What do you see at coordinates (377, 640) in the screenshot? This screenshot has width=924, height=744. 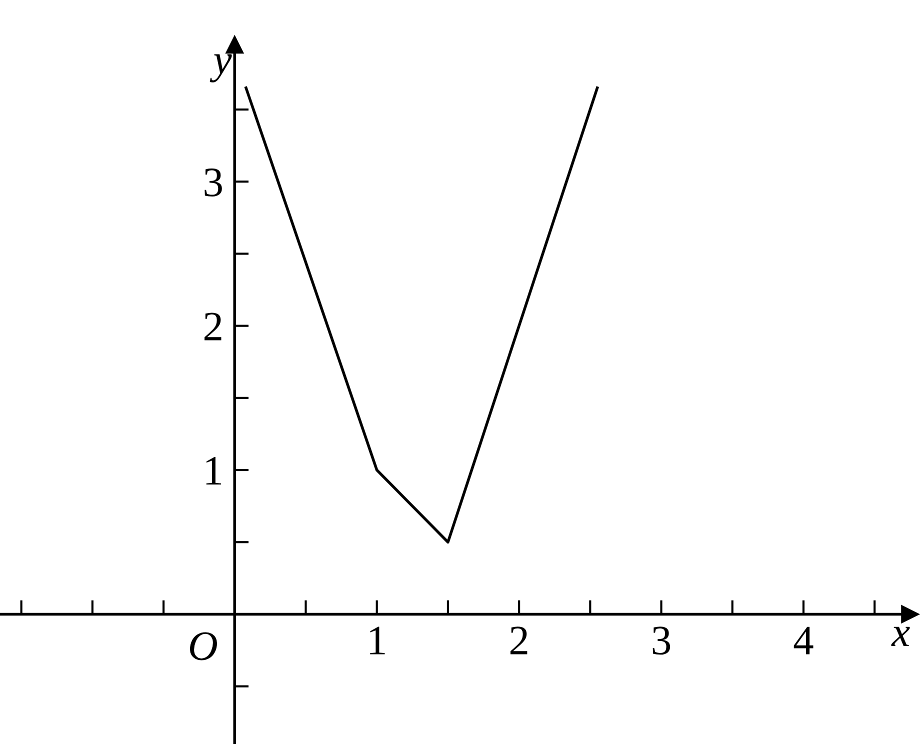 I see `x-tick-label: 1` at bounding box center [377, 640].